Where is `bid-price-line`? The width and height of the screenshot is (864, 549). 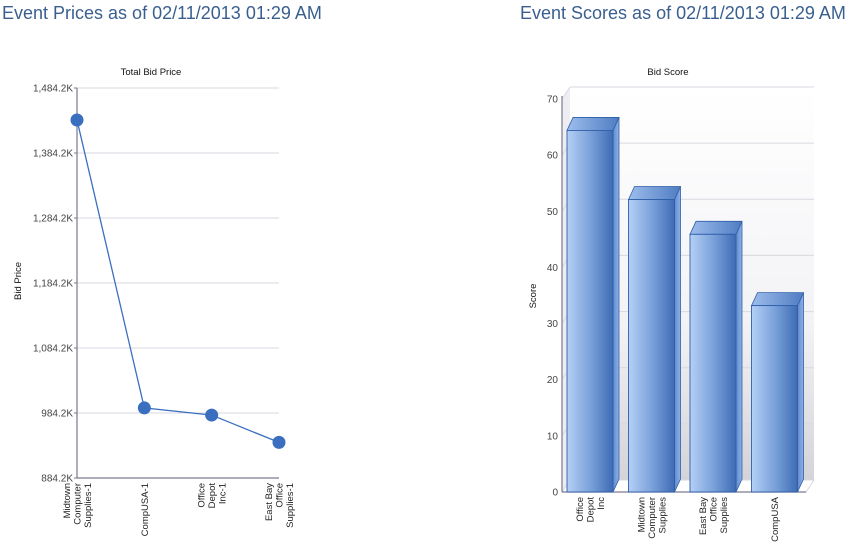 bid-price-line is located at coordinates (178, 281).